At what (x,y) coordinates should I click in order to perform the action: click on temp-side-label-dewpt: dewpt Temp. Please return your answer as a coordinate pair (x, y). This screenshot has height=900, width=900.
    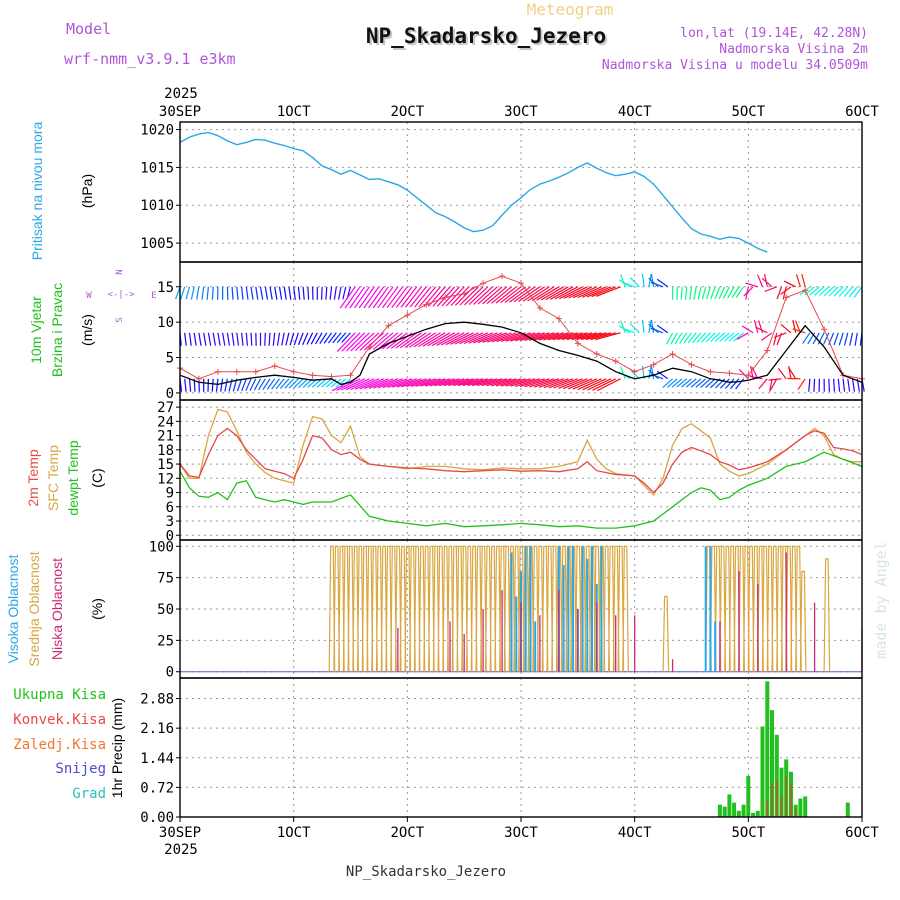
    Looking at the image, I should click on (73, 477).